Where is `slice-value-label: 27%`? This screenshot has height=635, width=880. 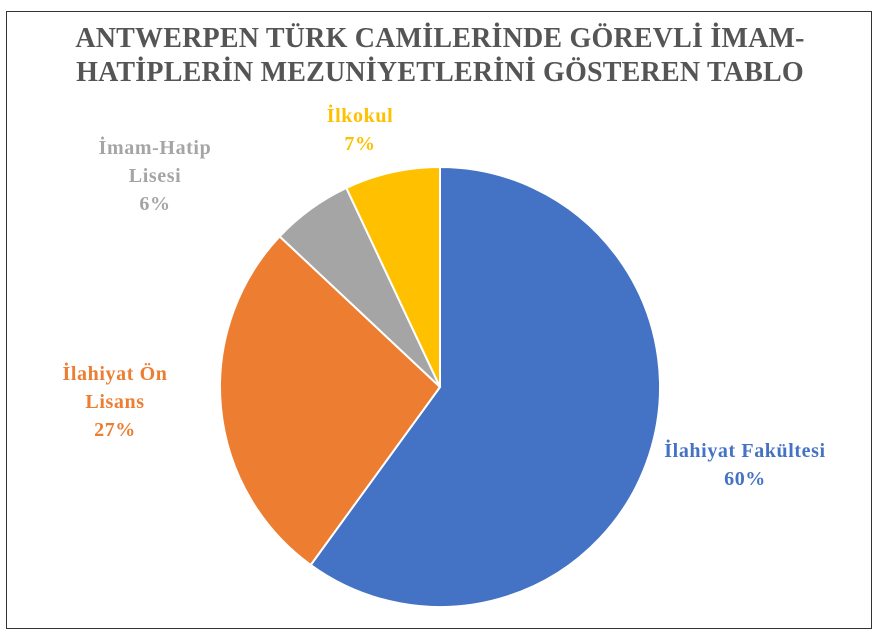
slice-value-label: 27% is located at coordinates (115, 430).